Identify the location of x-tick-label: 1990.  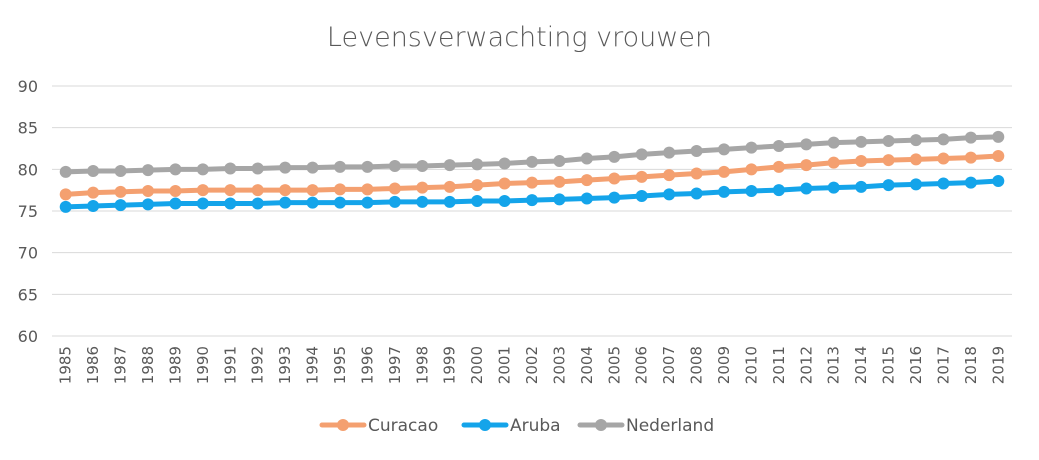
(203, 365).